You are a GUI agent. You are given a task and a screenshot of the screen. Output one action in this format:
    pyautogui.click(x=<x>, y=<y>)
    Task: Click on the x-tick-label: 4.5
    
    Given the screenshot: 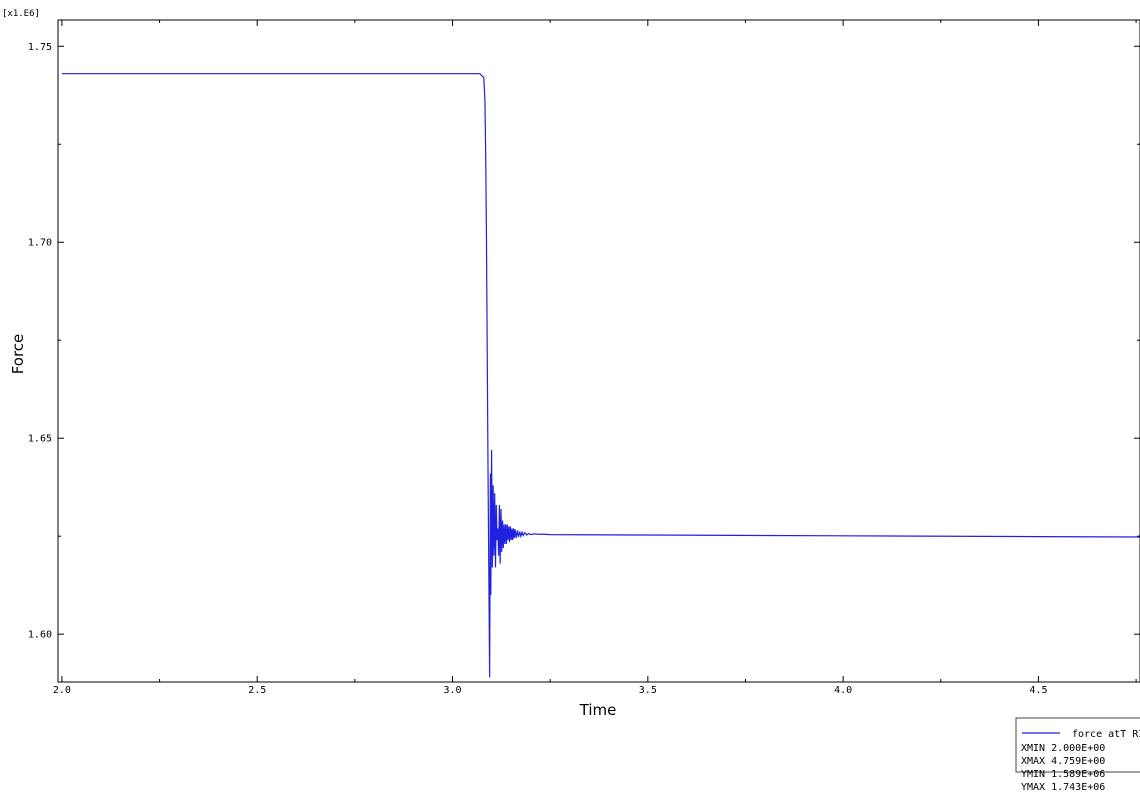 What is the action you would take?
    pyautogui.click(x=1038, y=690)
    